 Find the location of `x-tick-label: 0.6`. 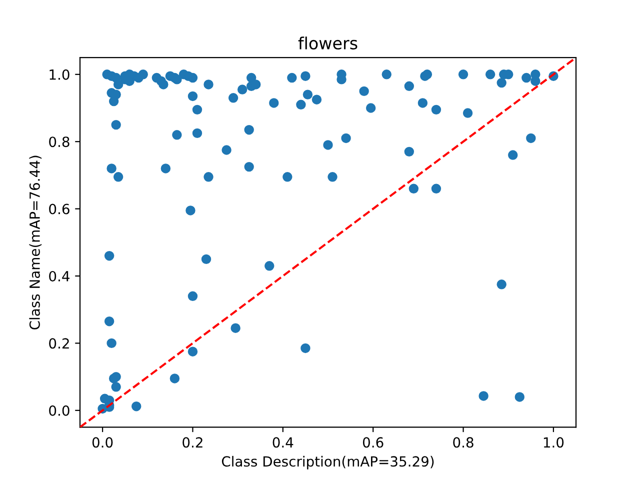

x-tick-label: 0.6 is located at coordinates (373, 442).